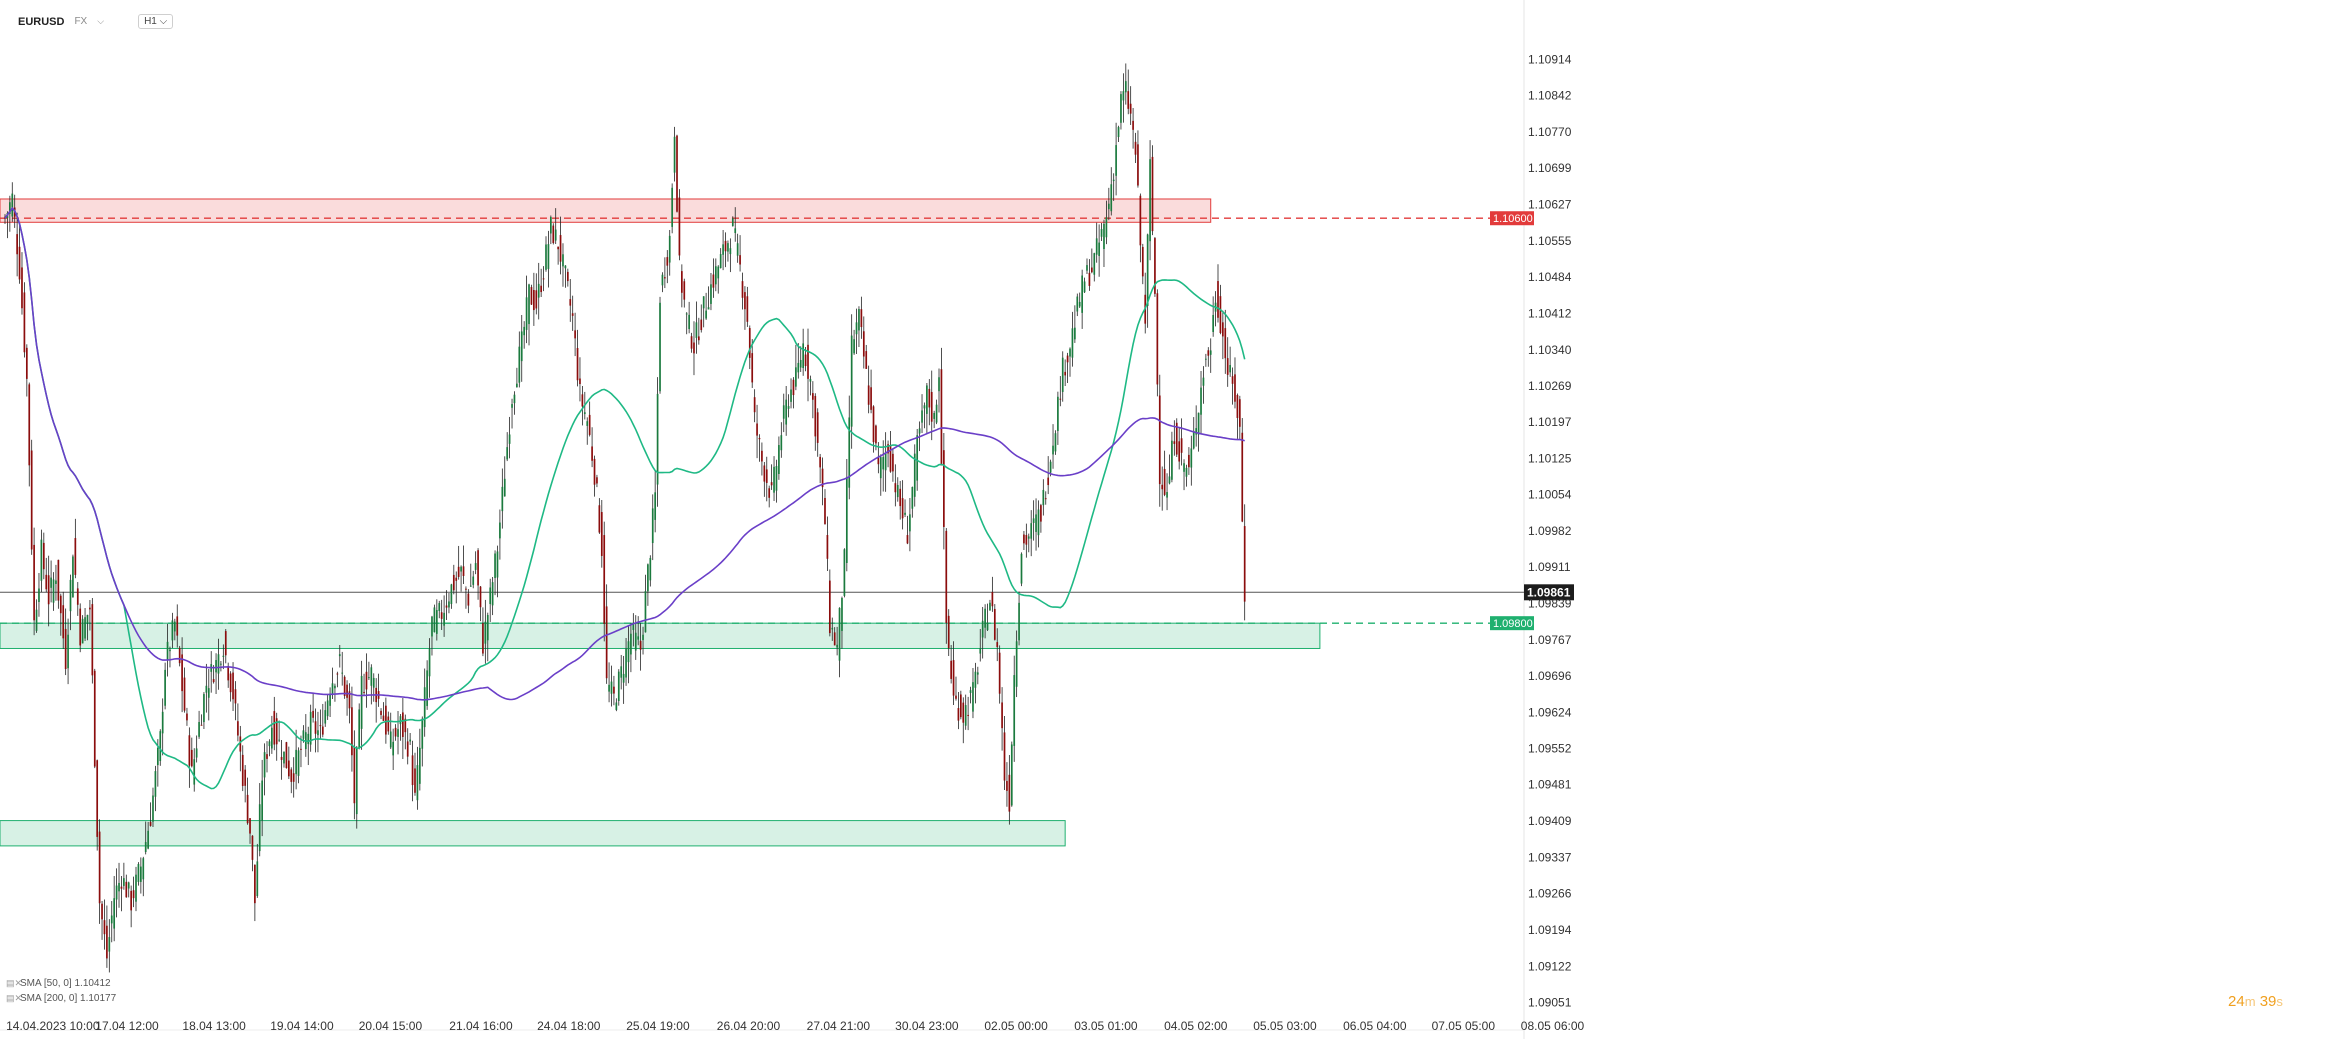 The image size is (2346, 1044). What do you see at coordinates (61, 998) in the screenshot?
I see `legend-sma-200: ▤✕SMA [200, 0] 1.10177` at bounding box center [61, 998].